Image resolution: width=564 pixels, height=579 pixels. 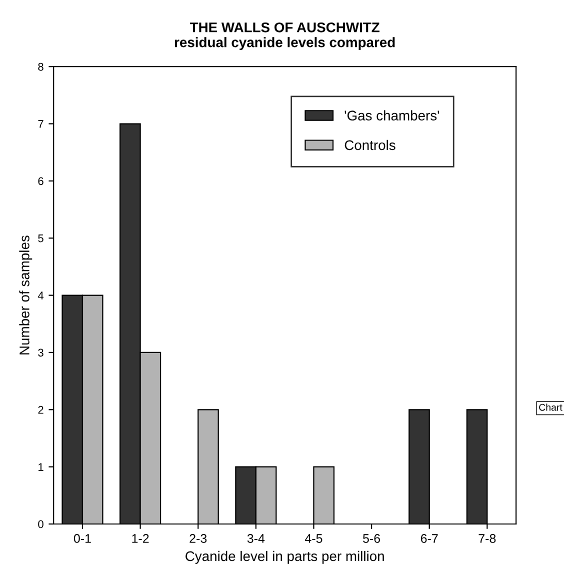 What do you see at coordinates (371, 538) in the screenshot?
I see `x-tick-label: 5-6` at bounding box center [371, 538].